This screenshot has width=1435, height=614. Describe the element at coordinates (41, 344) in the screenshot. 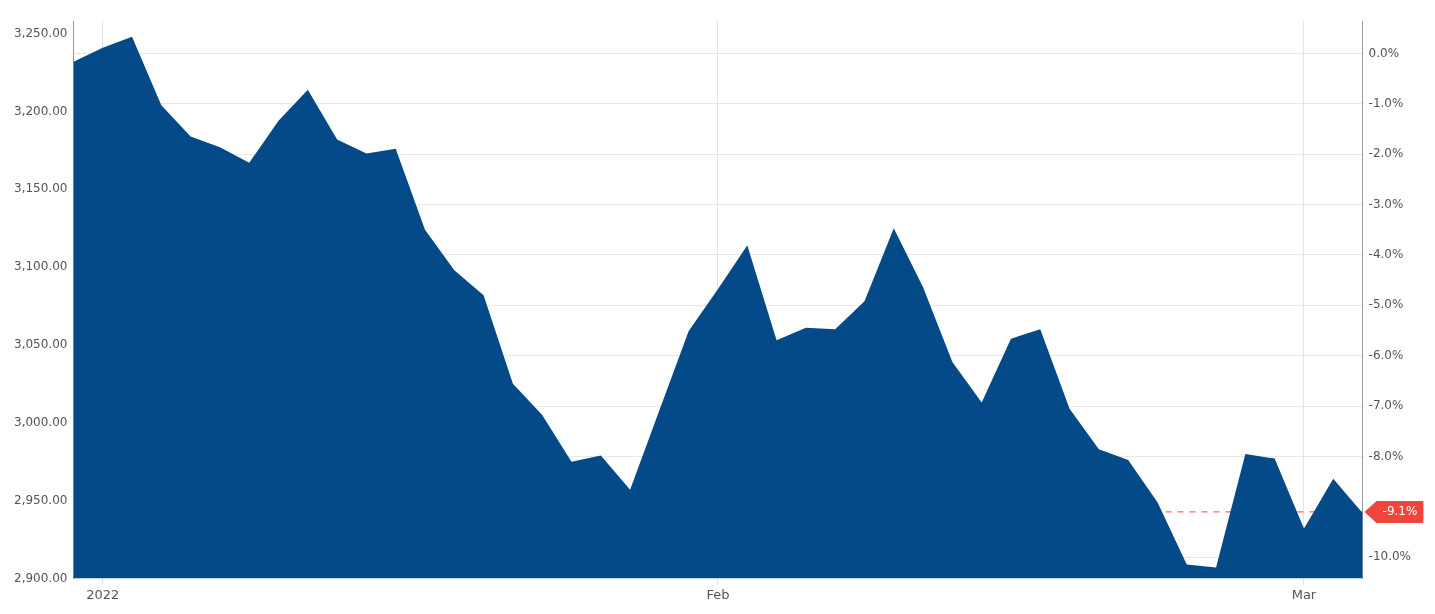

I see `y-tick-label: 3,050.00` at that location.